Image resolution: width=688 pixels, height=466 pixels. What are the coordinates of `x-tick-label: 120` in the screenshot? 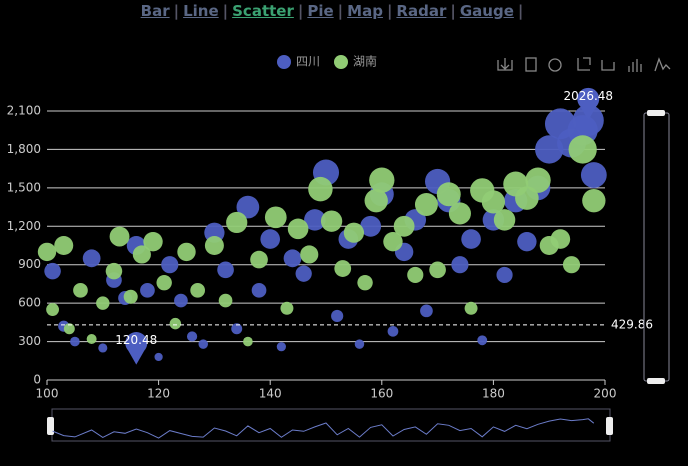 It's located at (158, 394).